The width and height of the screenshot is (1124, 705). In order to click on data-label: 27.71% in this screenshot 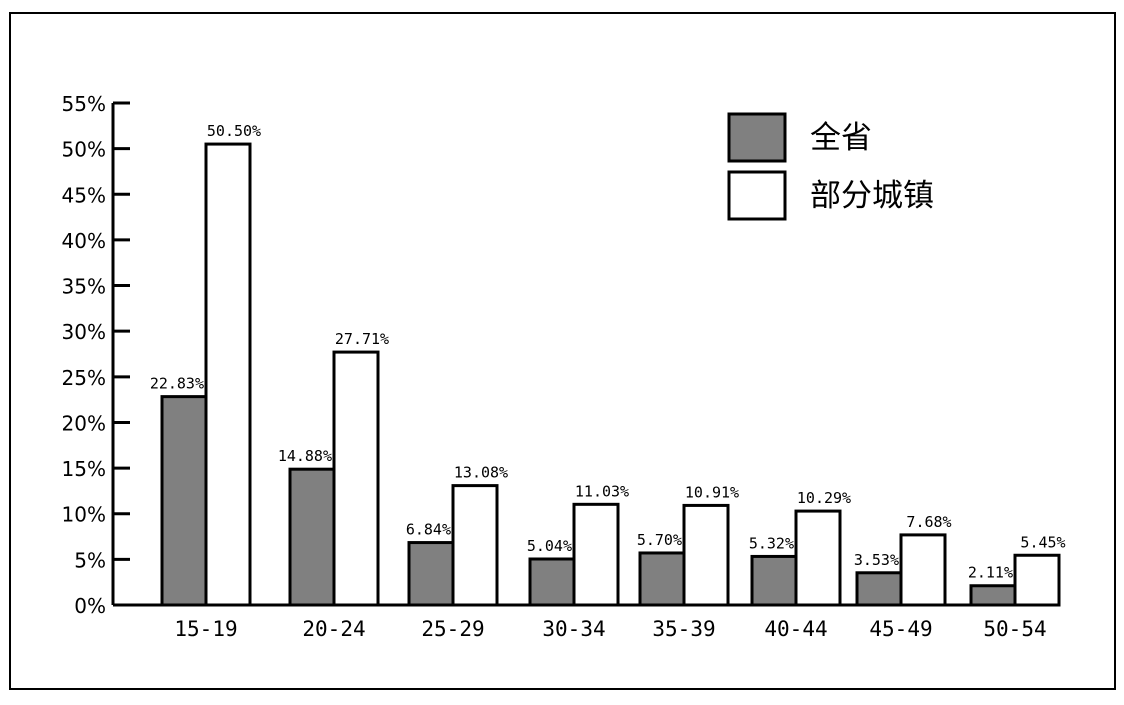, I will do `click(362, 339)`.